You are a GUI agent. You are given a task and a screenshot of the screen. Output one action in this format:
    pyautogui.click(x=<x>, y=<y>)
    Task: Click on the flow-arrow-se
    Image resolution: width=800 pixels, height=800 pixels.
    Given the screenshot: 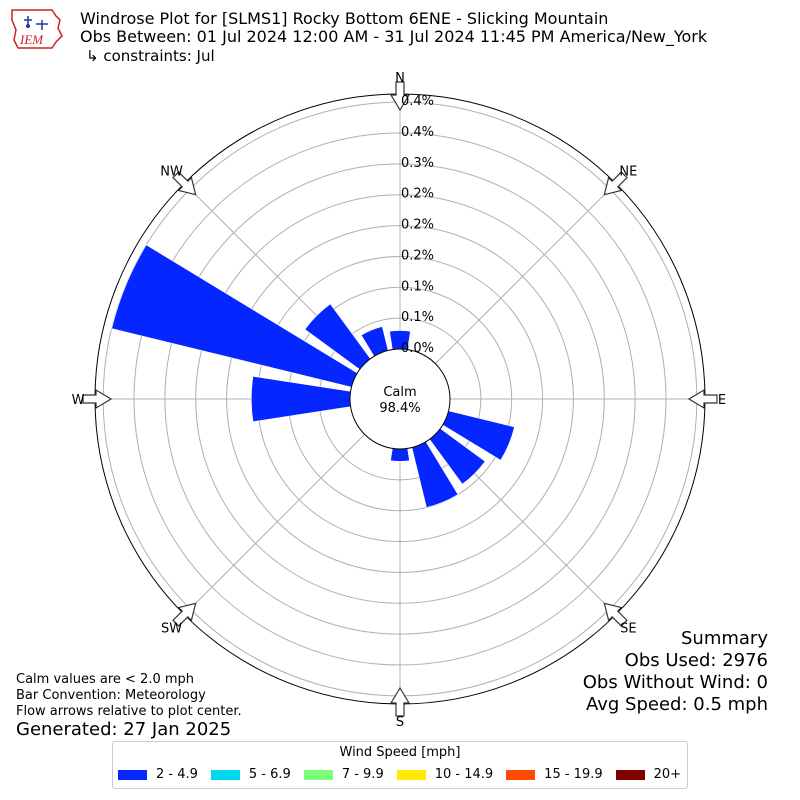 What is the action you would take?
    pyautogui.click(x=615, y=614)
    